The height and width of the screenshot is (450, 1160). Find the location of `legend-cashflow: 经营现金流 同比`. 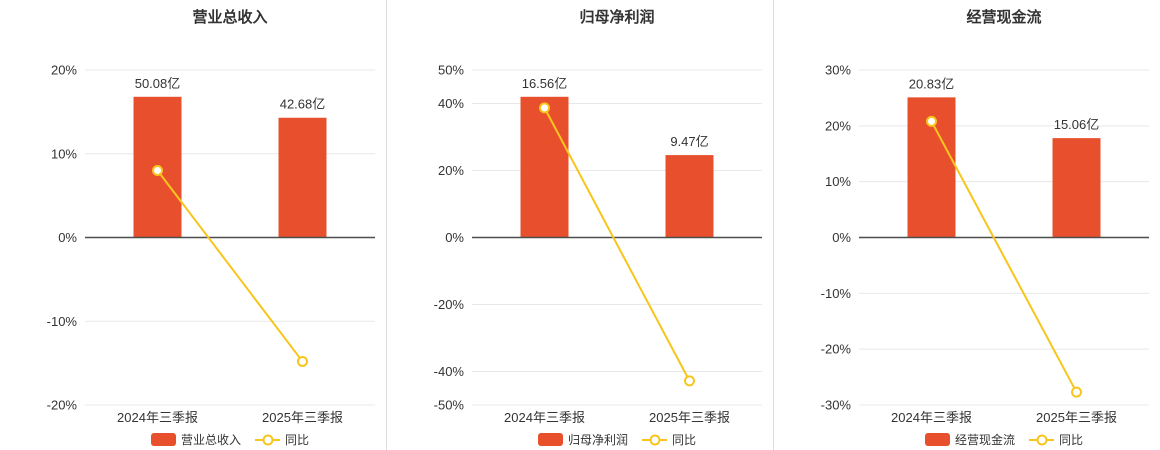

legend-cashflow: 经营现金流 同比 is located at coordinates (1004, 439).